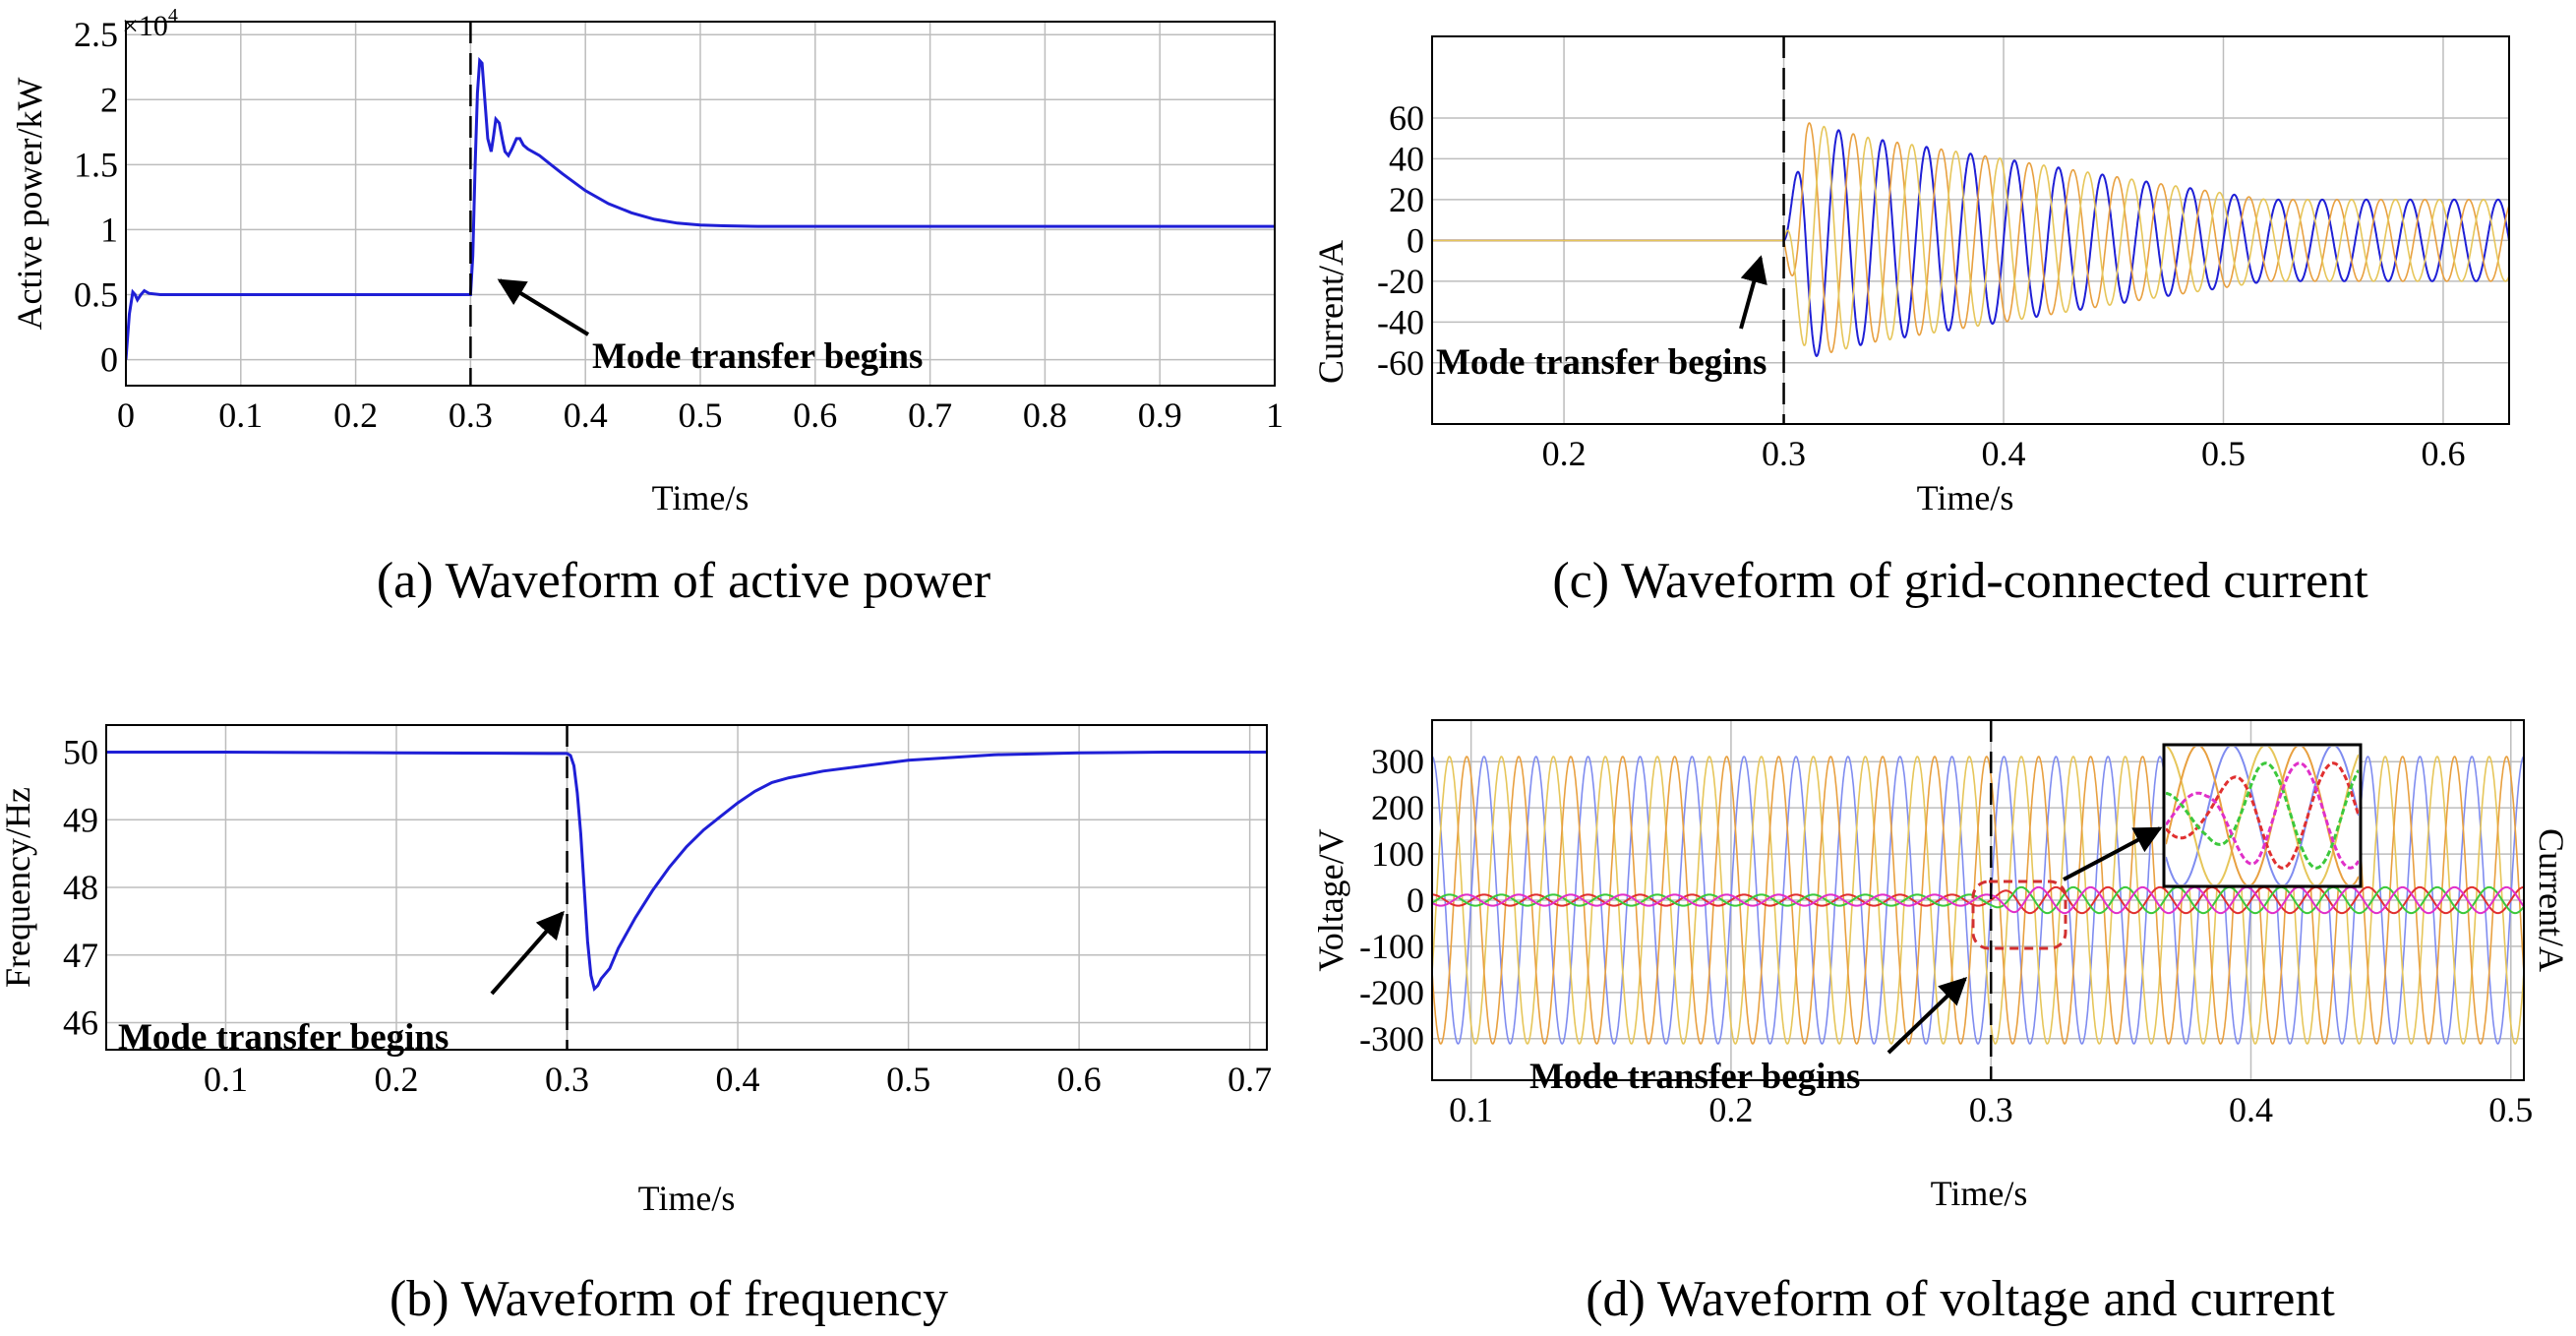 The image size is (2576, 1336). I want to click on panel-b-caption: (b) Waveform of frequency, so click(668, 1299).